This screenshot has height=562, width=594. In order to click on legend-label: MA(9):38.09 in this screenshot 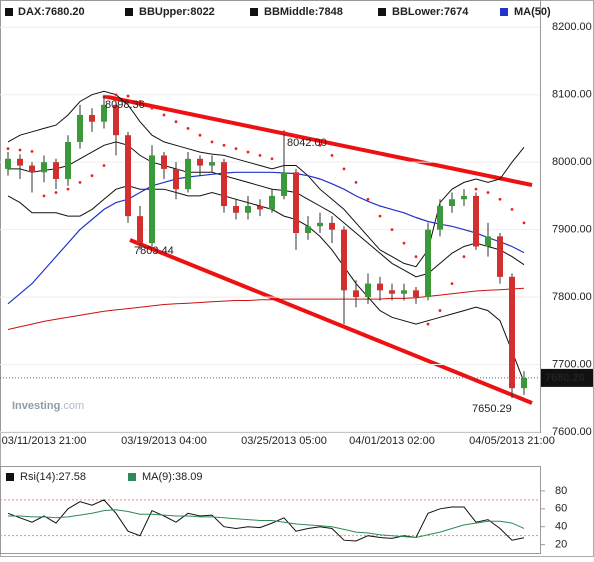, I will do `click(172, 477)`.